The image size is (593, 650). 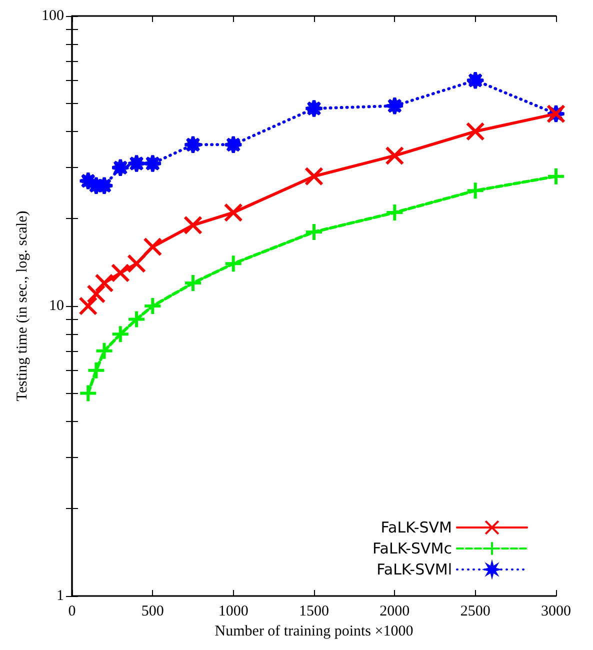 I want to click on x-tick-label: 0, so click(x=72, y=612).